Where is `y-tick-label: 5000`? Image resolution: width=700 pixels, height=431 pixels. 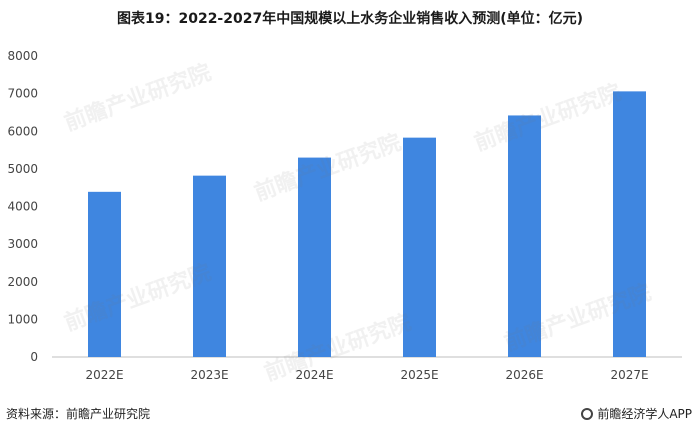
y-tick-label: 5000 is located at coordinates (22, 169).